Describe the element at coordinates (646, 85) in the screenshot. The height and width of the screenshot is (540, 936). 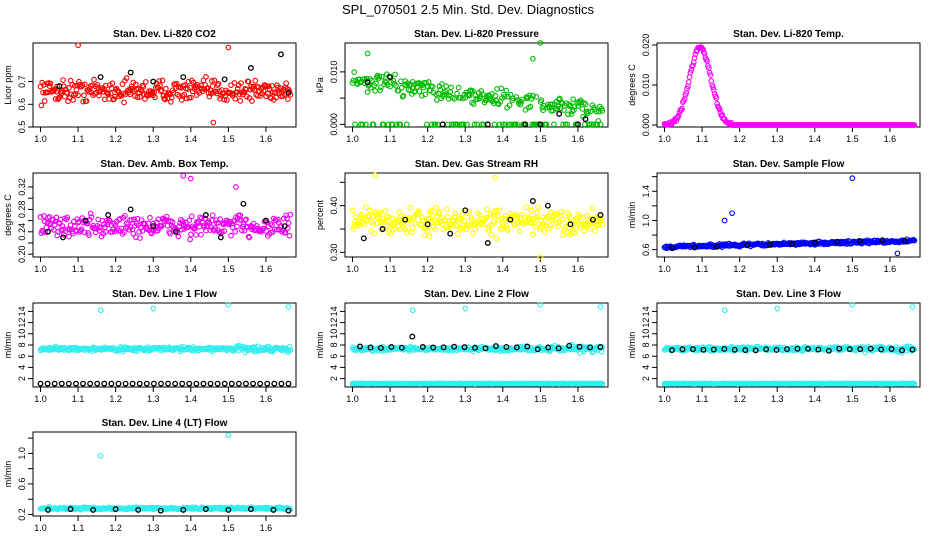
I see `y-tick-label: 0.010` at that location.